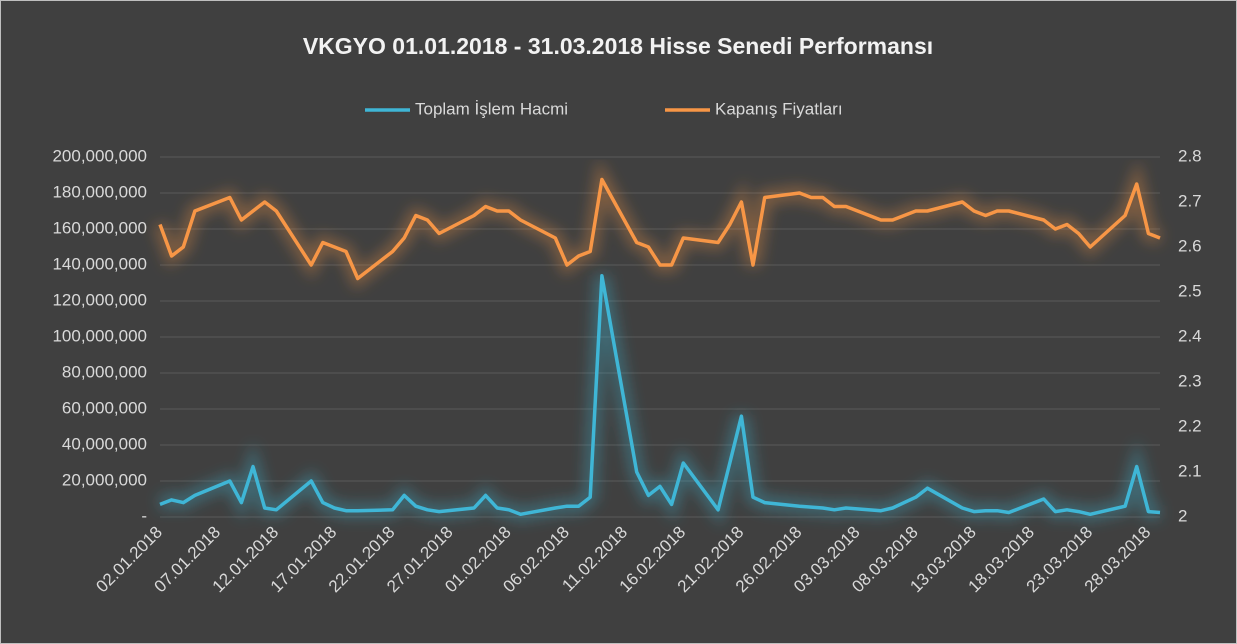 Image resolution: width=1237 pixels, height=644 pixels. What do you see at coordinates (144, 515) in the screenshot?
I see `y-tick-label: -` at bounding box center [144, 515].